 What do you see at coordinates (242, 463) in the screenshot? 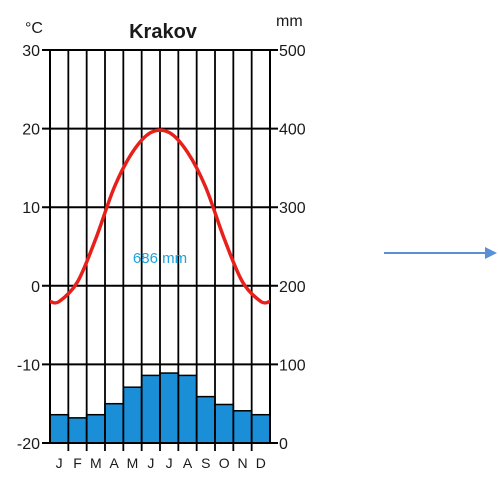
I see `month-label: N` at bounding box center [242, 463].